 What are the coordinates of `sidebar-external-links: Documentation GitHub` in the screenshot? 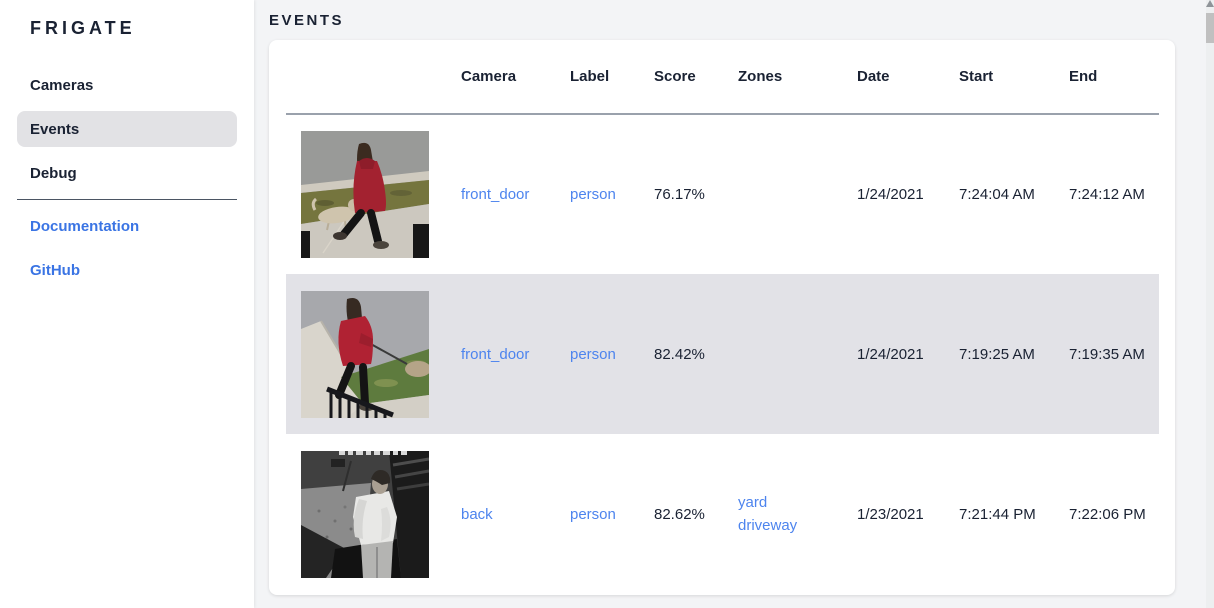 It's located at (127, 248).